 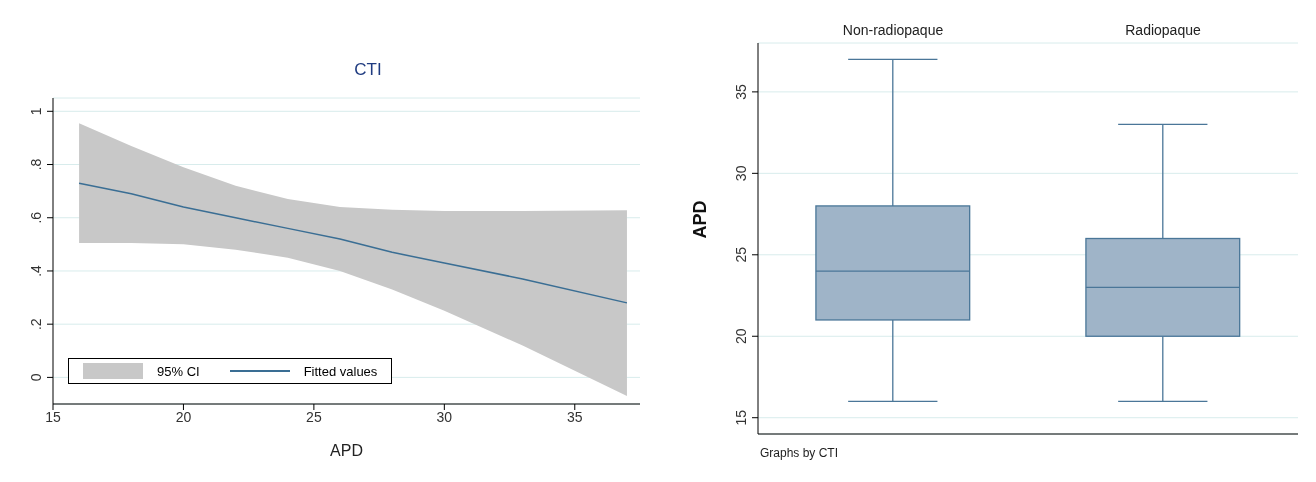 What do you see at coordinates (353, 243) in the screenshot?
I see `line-series` at bounding box center [353, 243].